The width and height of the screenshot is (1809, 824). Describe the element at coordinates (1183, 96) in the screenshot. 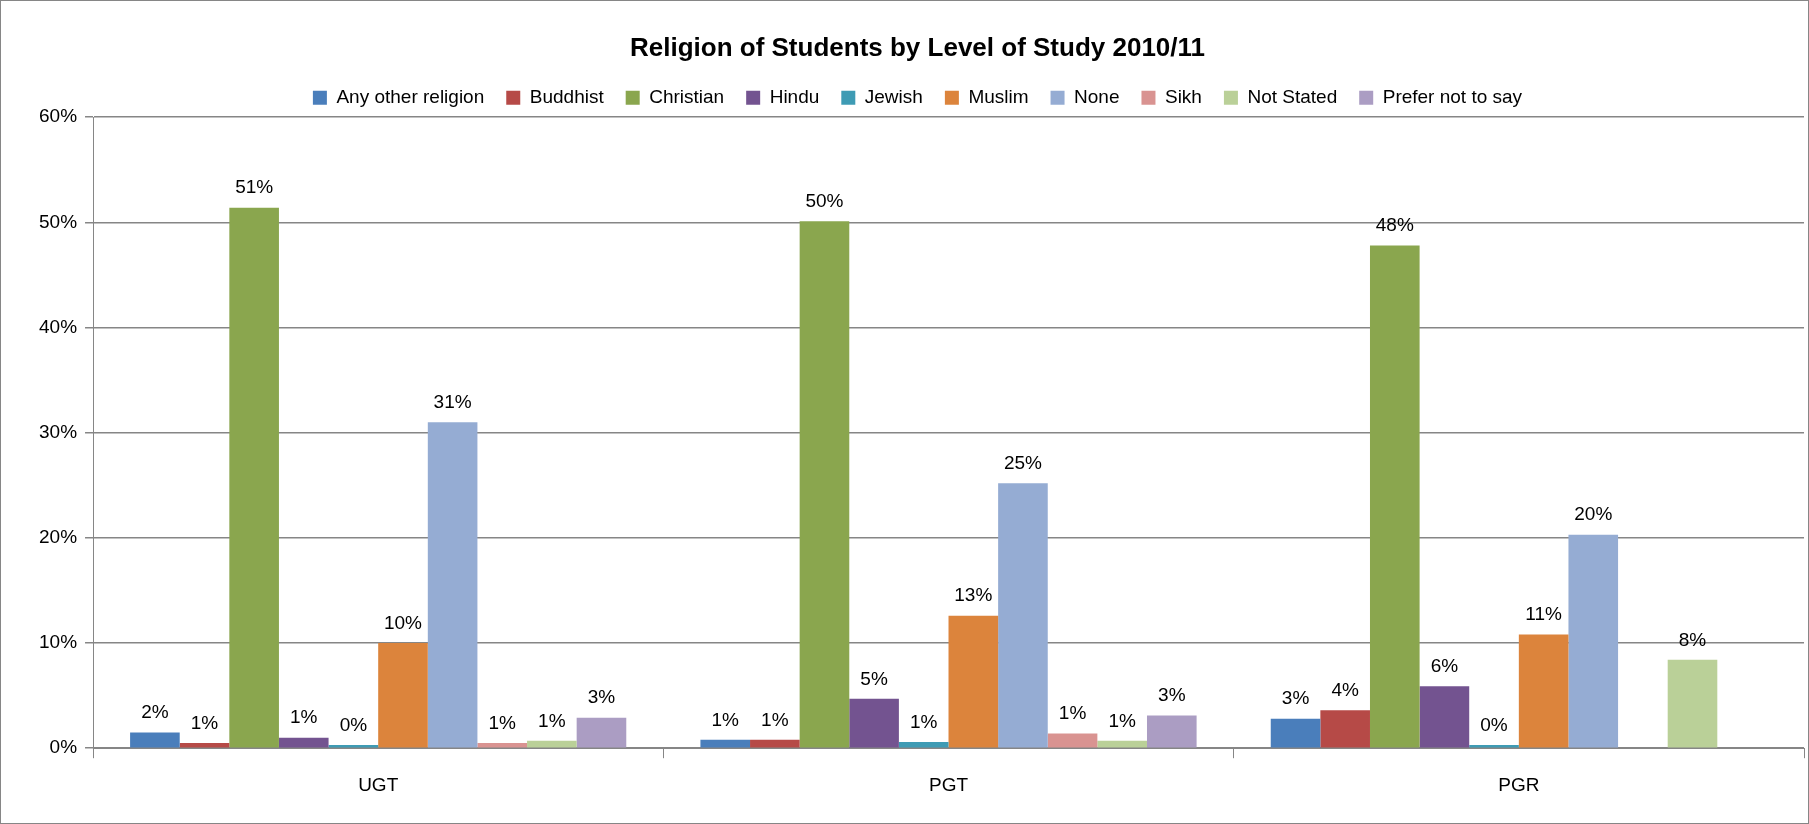

I see `legend-label: Sikh` at that location.